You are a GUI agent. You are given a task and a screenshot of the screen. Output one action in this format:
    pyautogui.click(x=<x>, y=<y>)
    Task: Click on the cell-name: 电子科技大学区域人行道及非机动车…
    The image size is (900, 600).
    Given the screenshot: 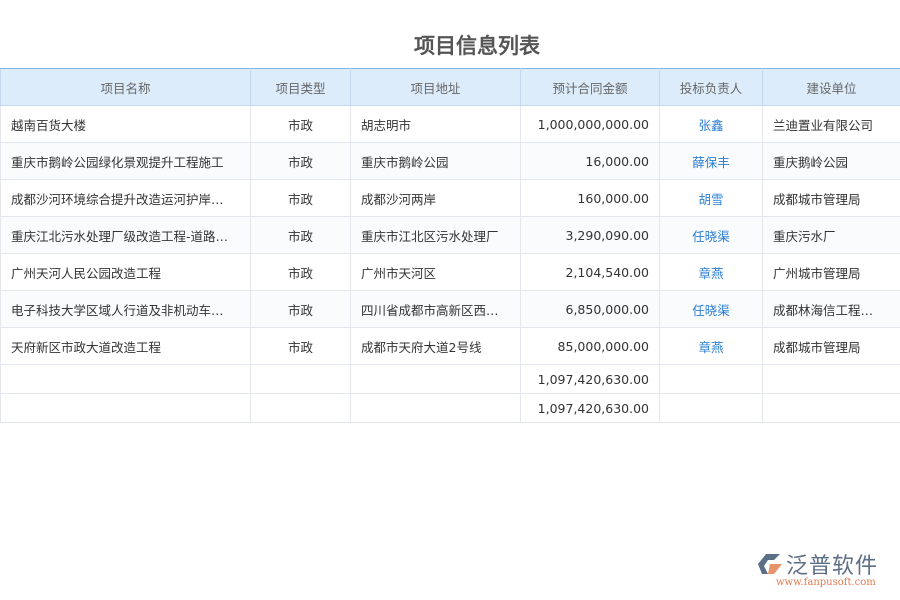 What is the action you would take?
    pyautogui.click(x=125, y=309)
    